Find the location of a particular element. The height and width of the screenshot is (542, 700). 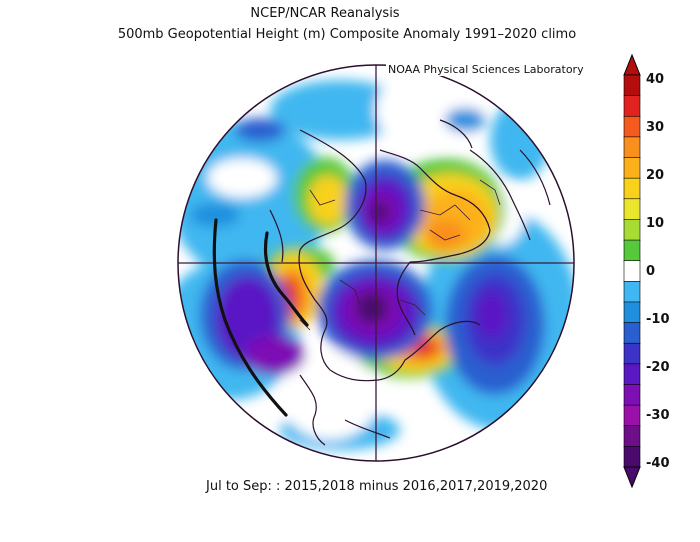

colorbar-label-10: 10 is located at coordinates (655, 223).